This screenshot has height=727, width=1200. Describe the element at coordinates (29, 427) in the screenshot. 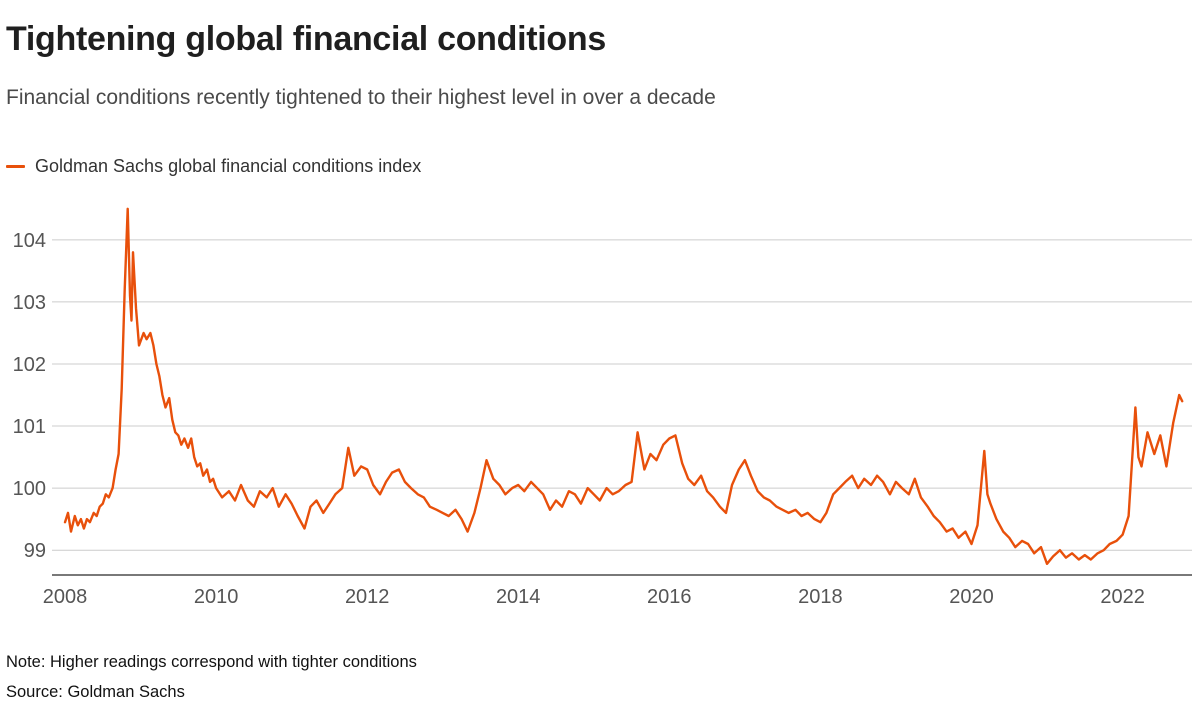

I see `svg-text: 101` at that location.